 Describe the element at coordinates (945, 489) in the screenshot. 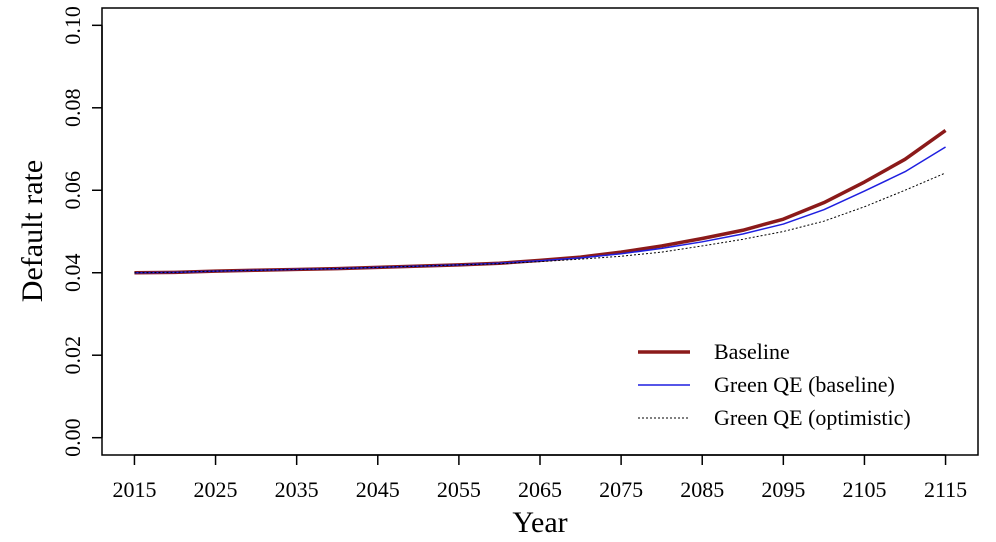

I see `x-tick-label: 2115` at that location.